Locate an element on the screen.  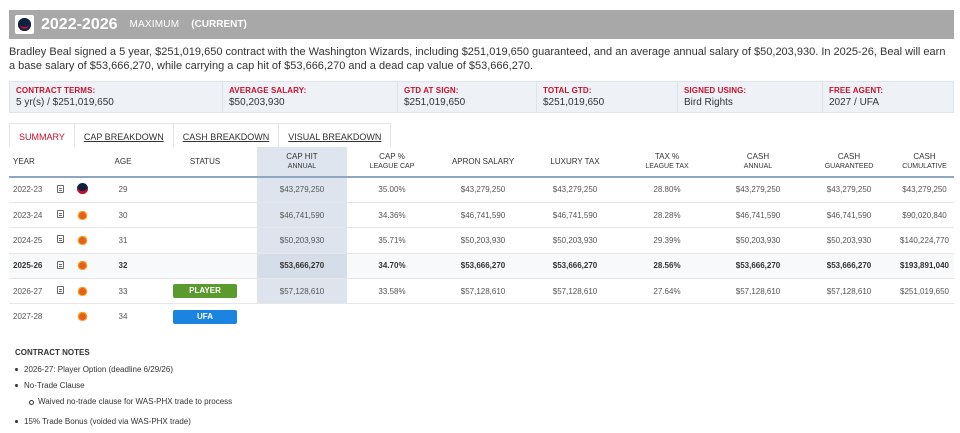
terms-label: TOTAL GTD: is located at coordinates (567, 90).